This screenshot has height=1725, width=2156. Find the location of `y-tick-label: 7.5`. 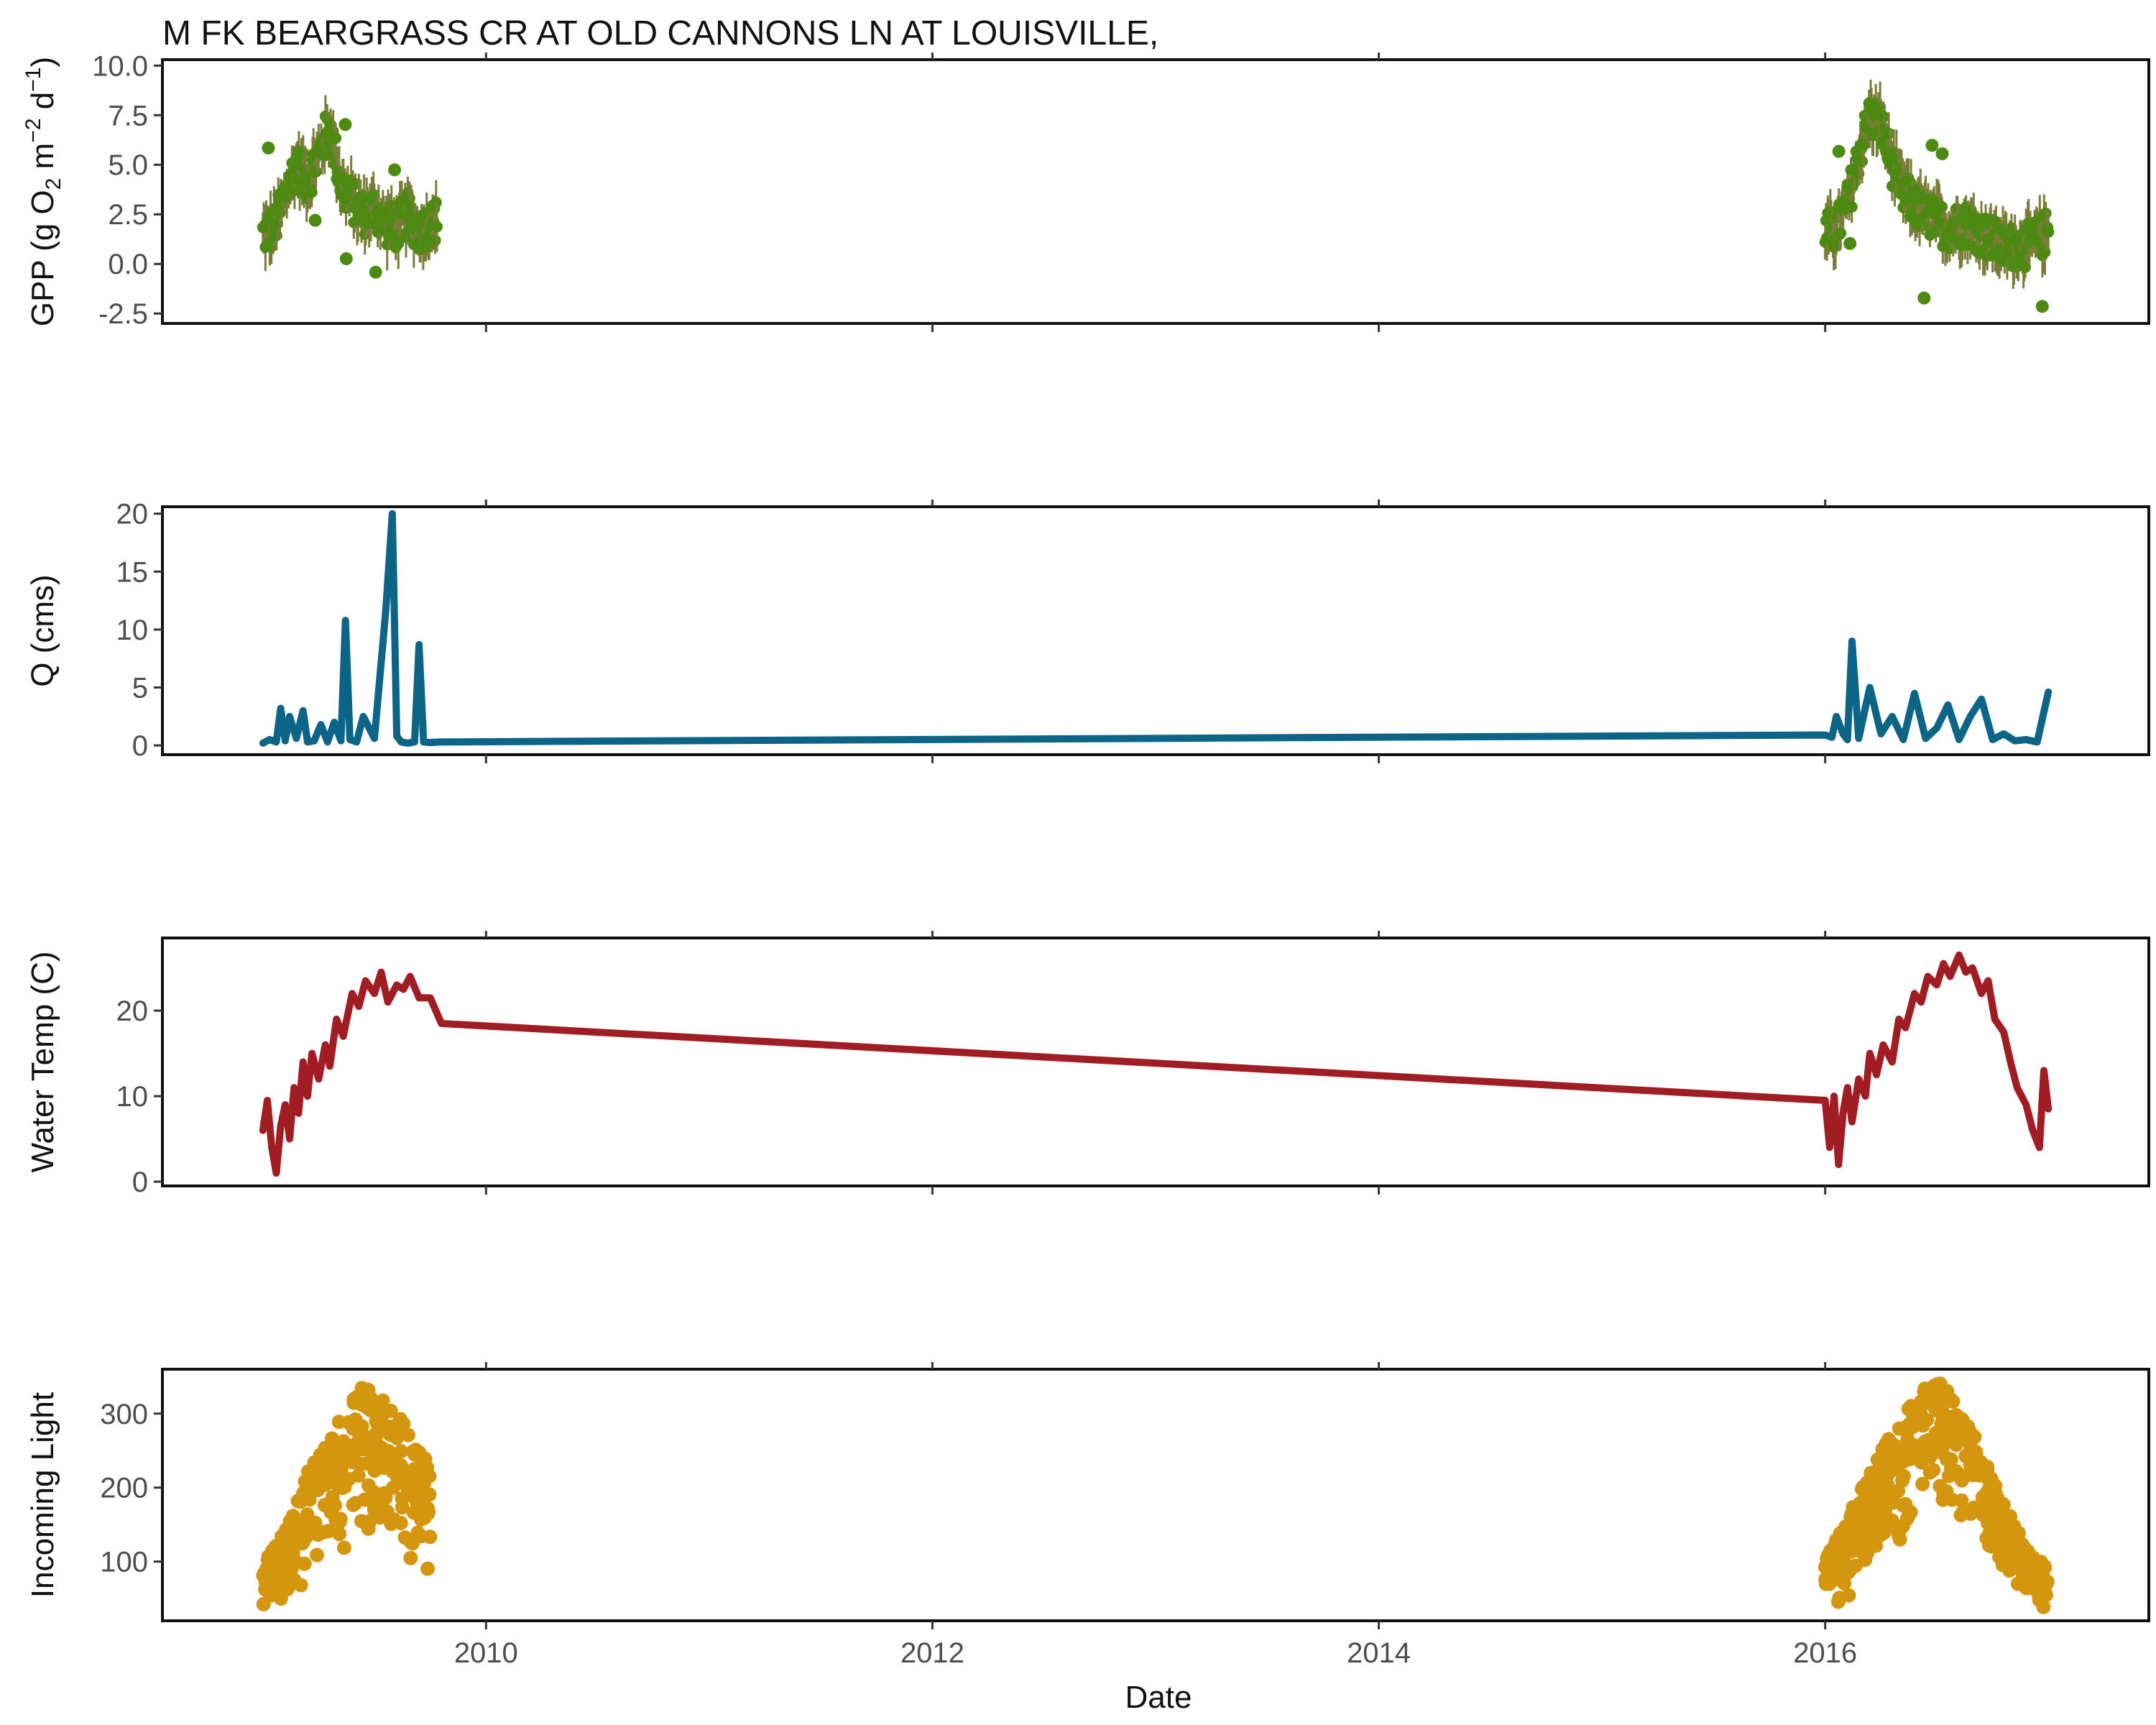

y-tick-label: 7.5 is located at coordinates (128, 116).